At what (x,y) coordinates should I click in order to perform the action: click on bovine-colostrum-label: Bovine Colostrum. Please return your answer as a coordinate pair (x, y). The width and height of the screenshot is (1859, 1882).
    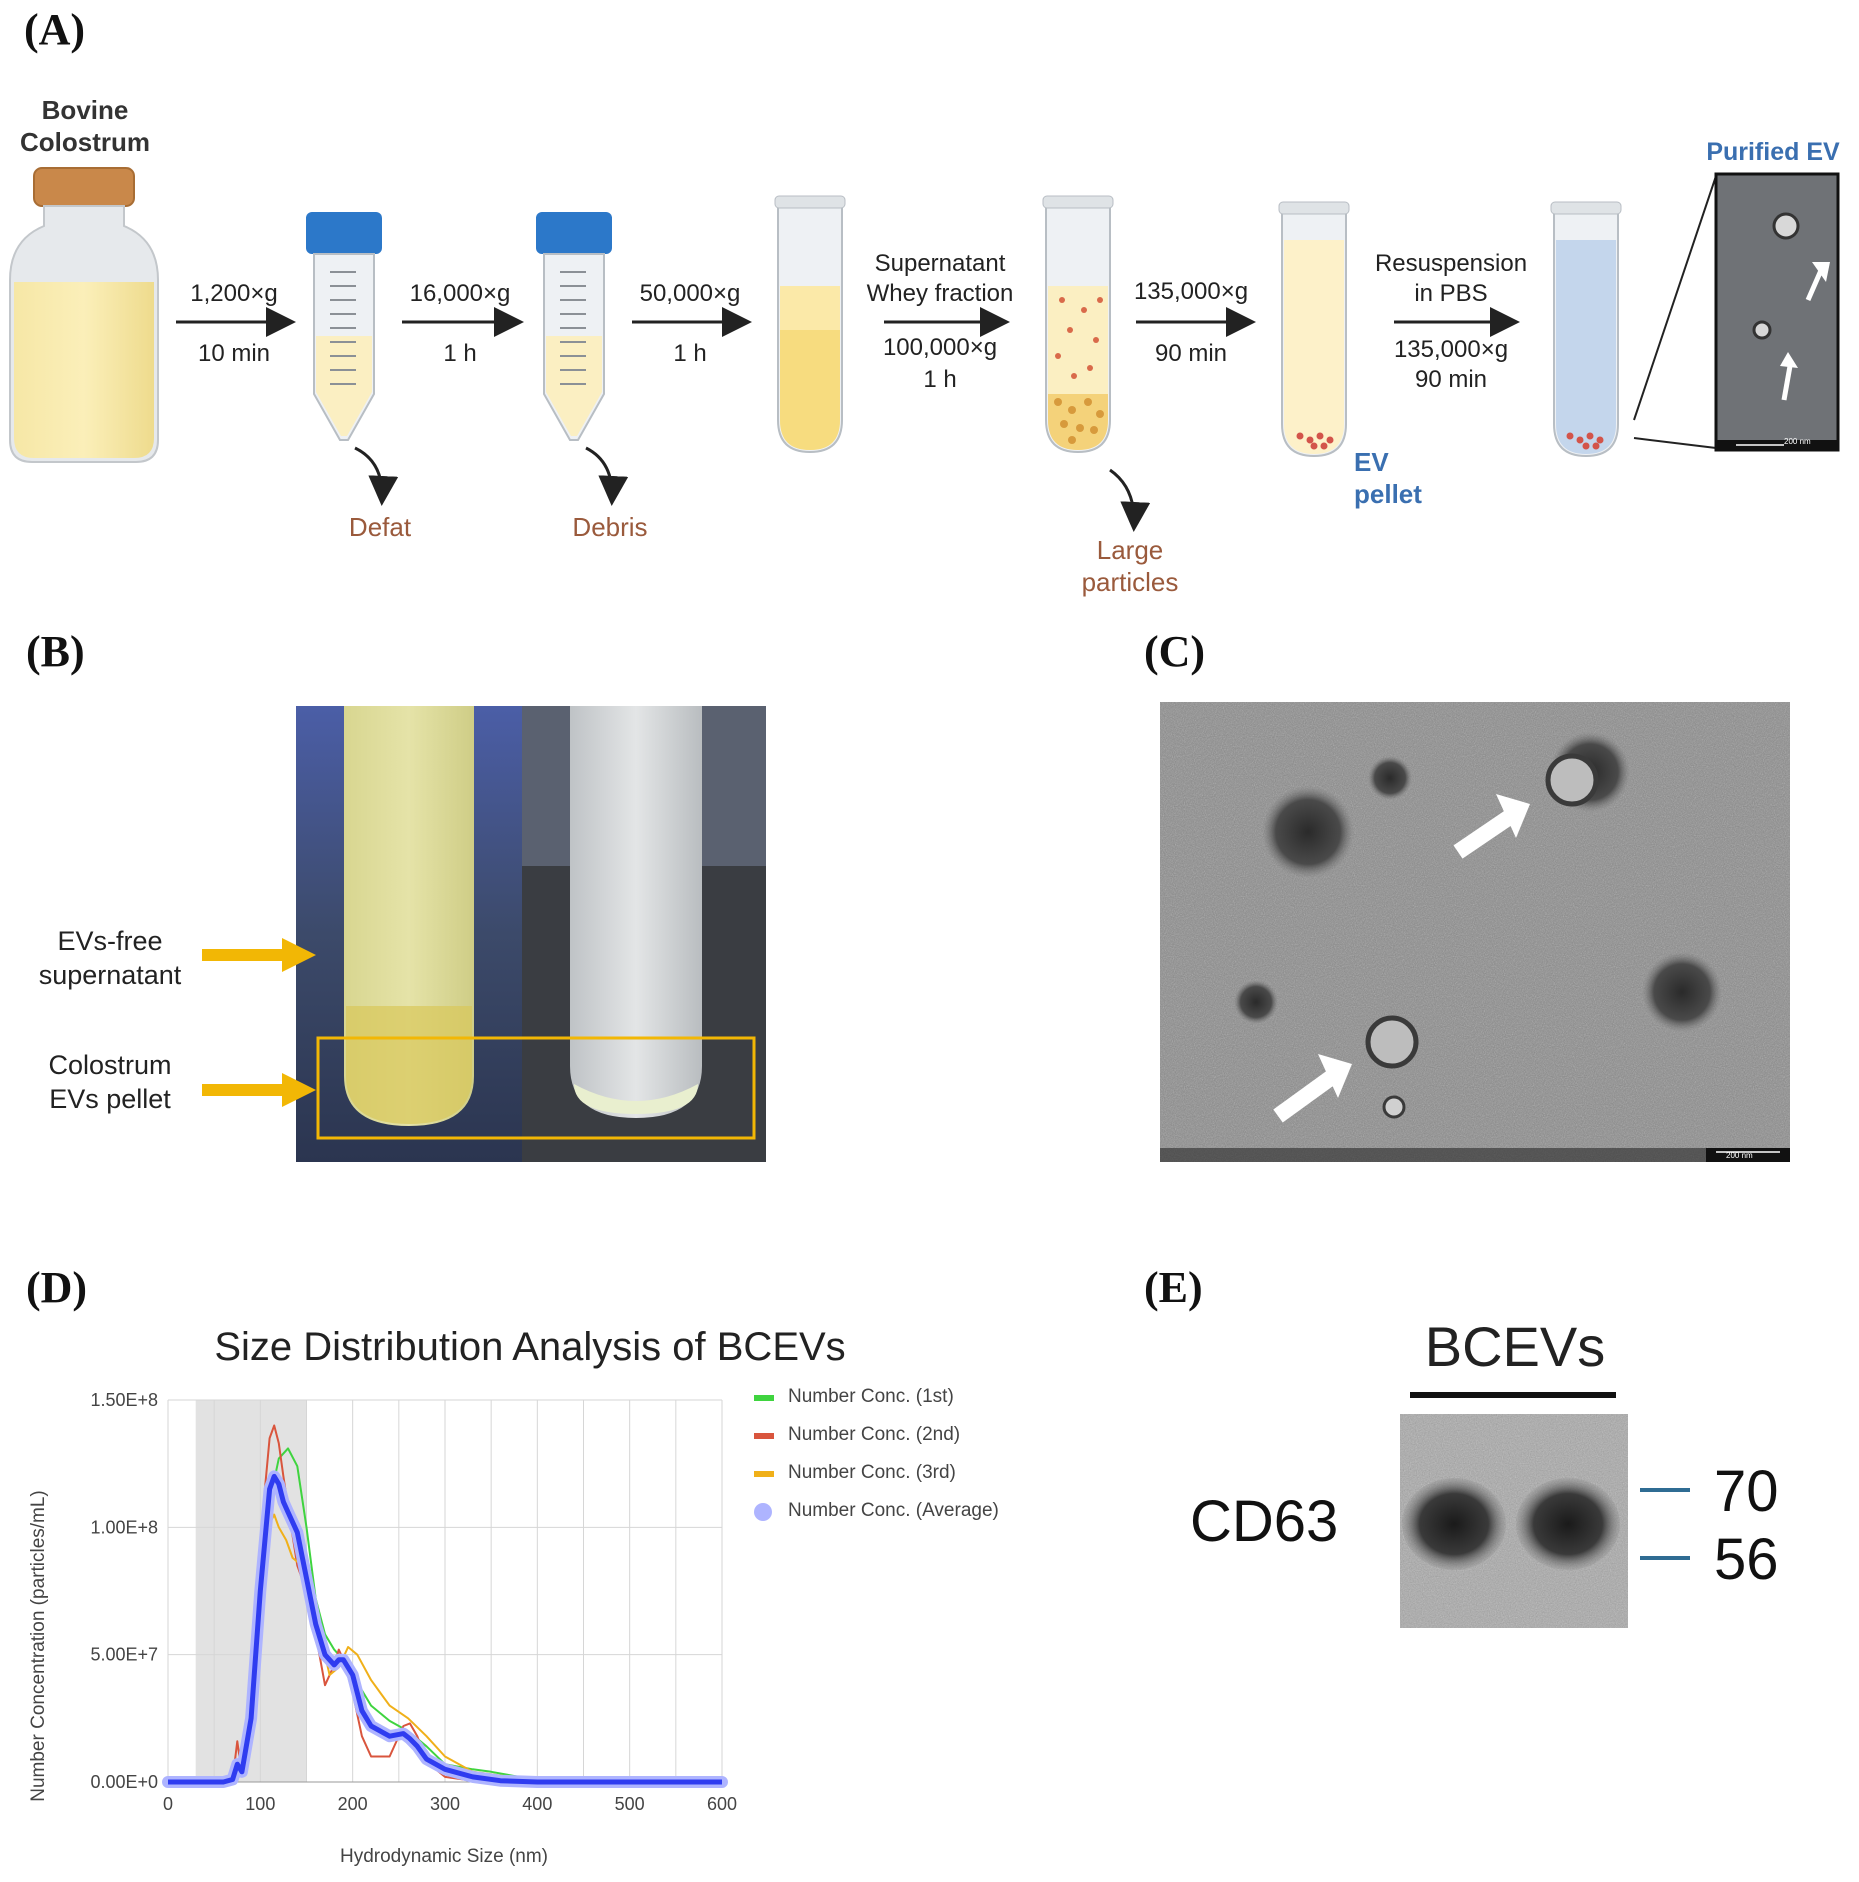
    Looking at the image, I should click on (85, 126).